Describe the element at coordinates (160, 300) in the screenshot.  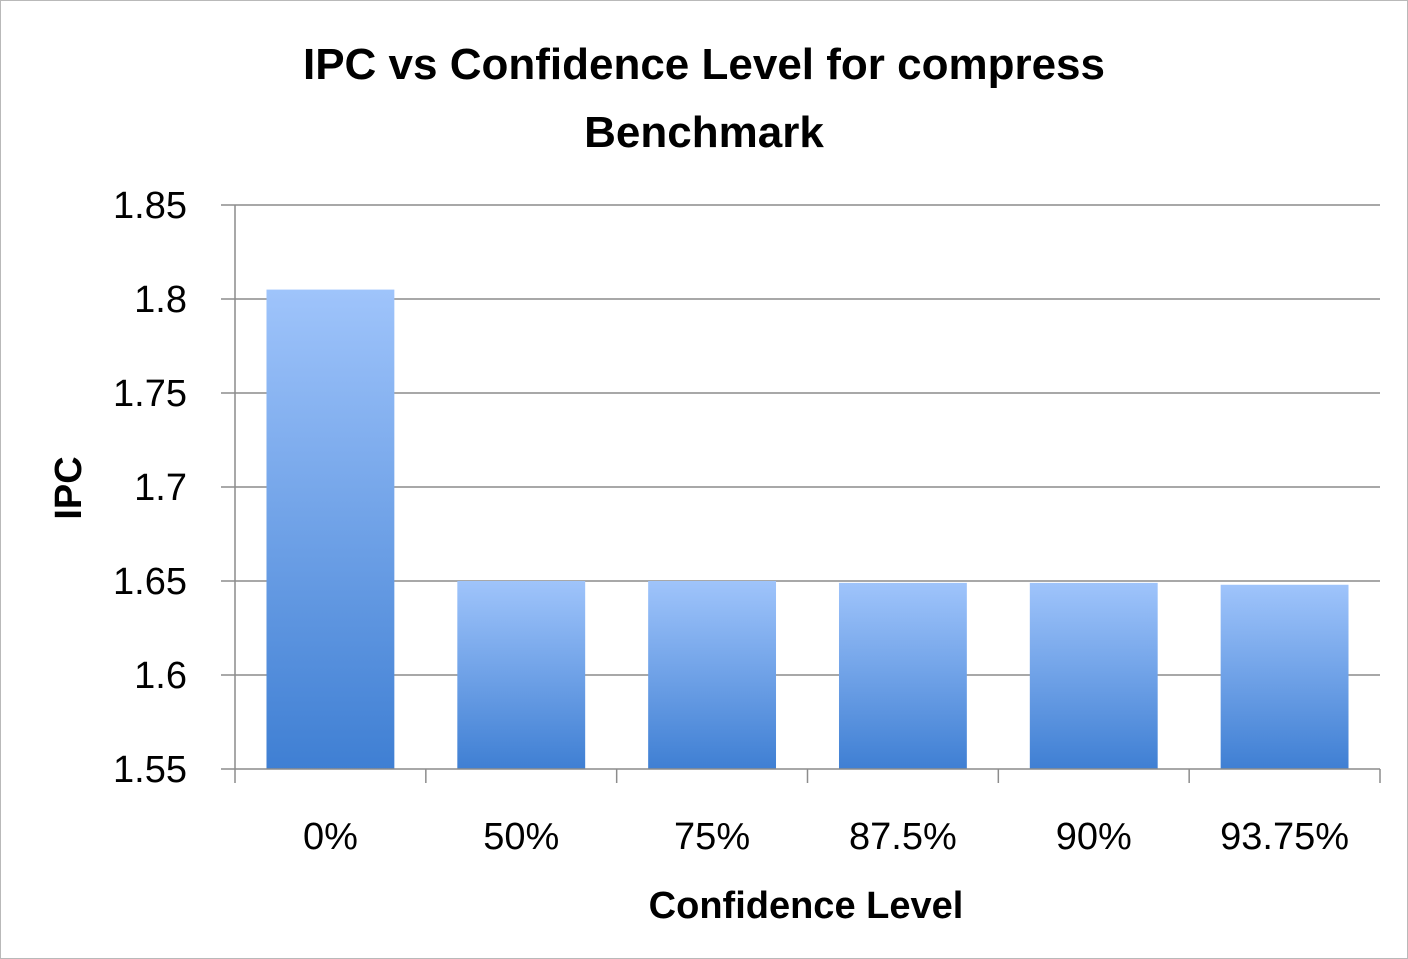
I see `y-tick-label: 1.8` at that location.